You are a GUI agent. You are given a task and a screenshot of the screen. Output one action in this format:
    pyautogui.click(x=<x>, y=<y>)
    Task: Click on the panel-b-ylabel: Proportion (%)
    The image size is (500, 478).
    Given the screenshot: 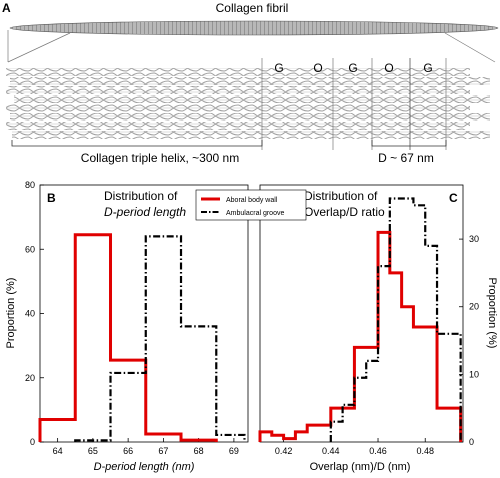 What is the action you would take?
    pyautogui.click(x=11, y=313)
    